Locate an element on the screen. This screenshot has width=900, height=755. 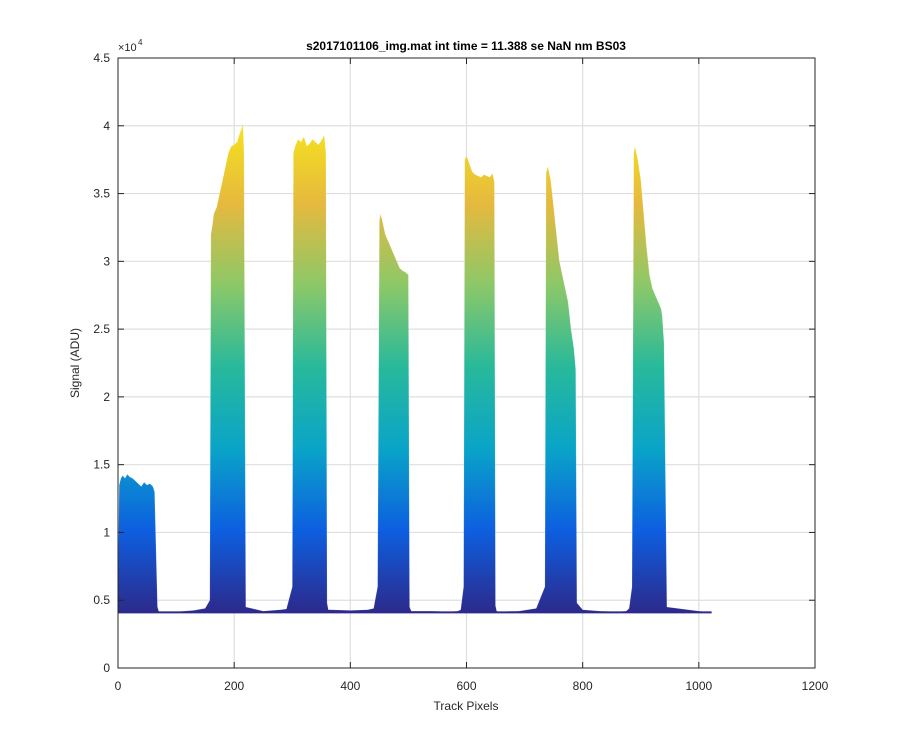
y-axis-label: Signal (ADU) is located at coordinates (75, 363).